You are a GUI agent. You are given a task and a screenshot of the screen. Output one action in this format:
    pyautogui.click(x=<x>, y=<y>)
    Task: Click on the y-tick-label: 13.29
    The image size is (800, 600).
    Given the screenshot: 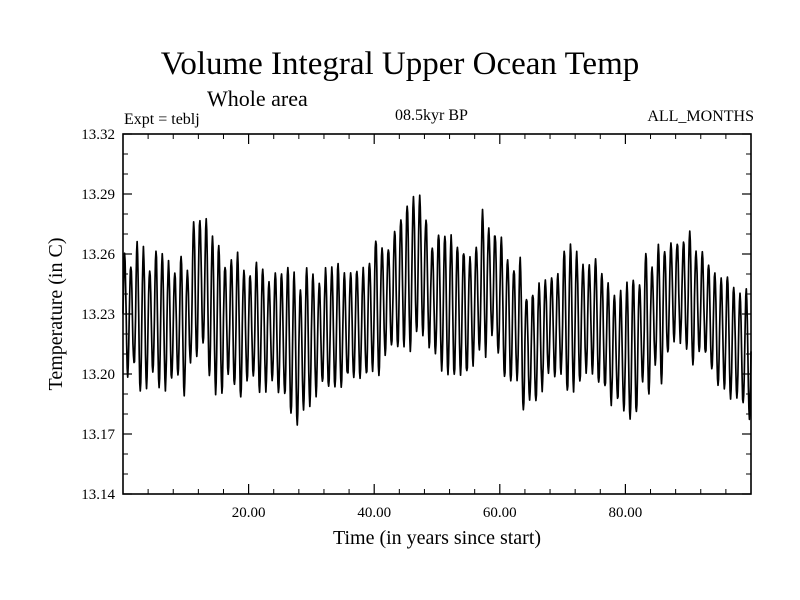 What is the action you would take?
    pyautogui.click(x=98, y=195)
    